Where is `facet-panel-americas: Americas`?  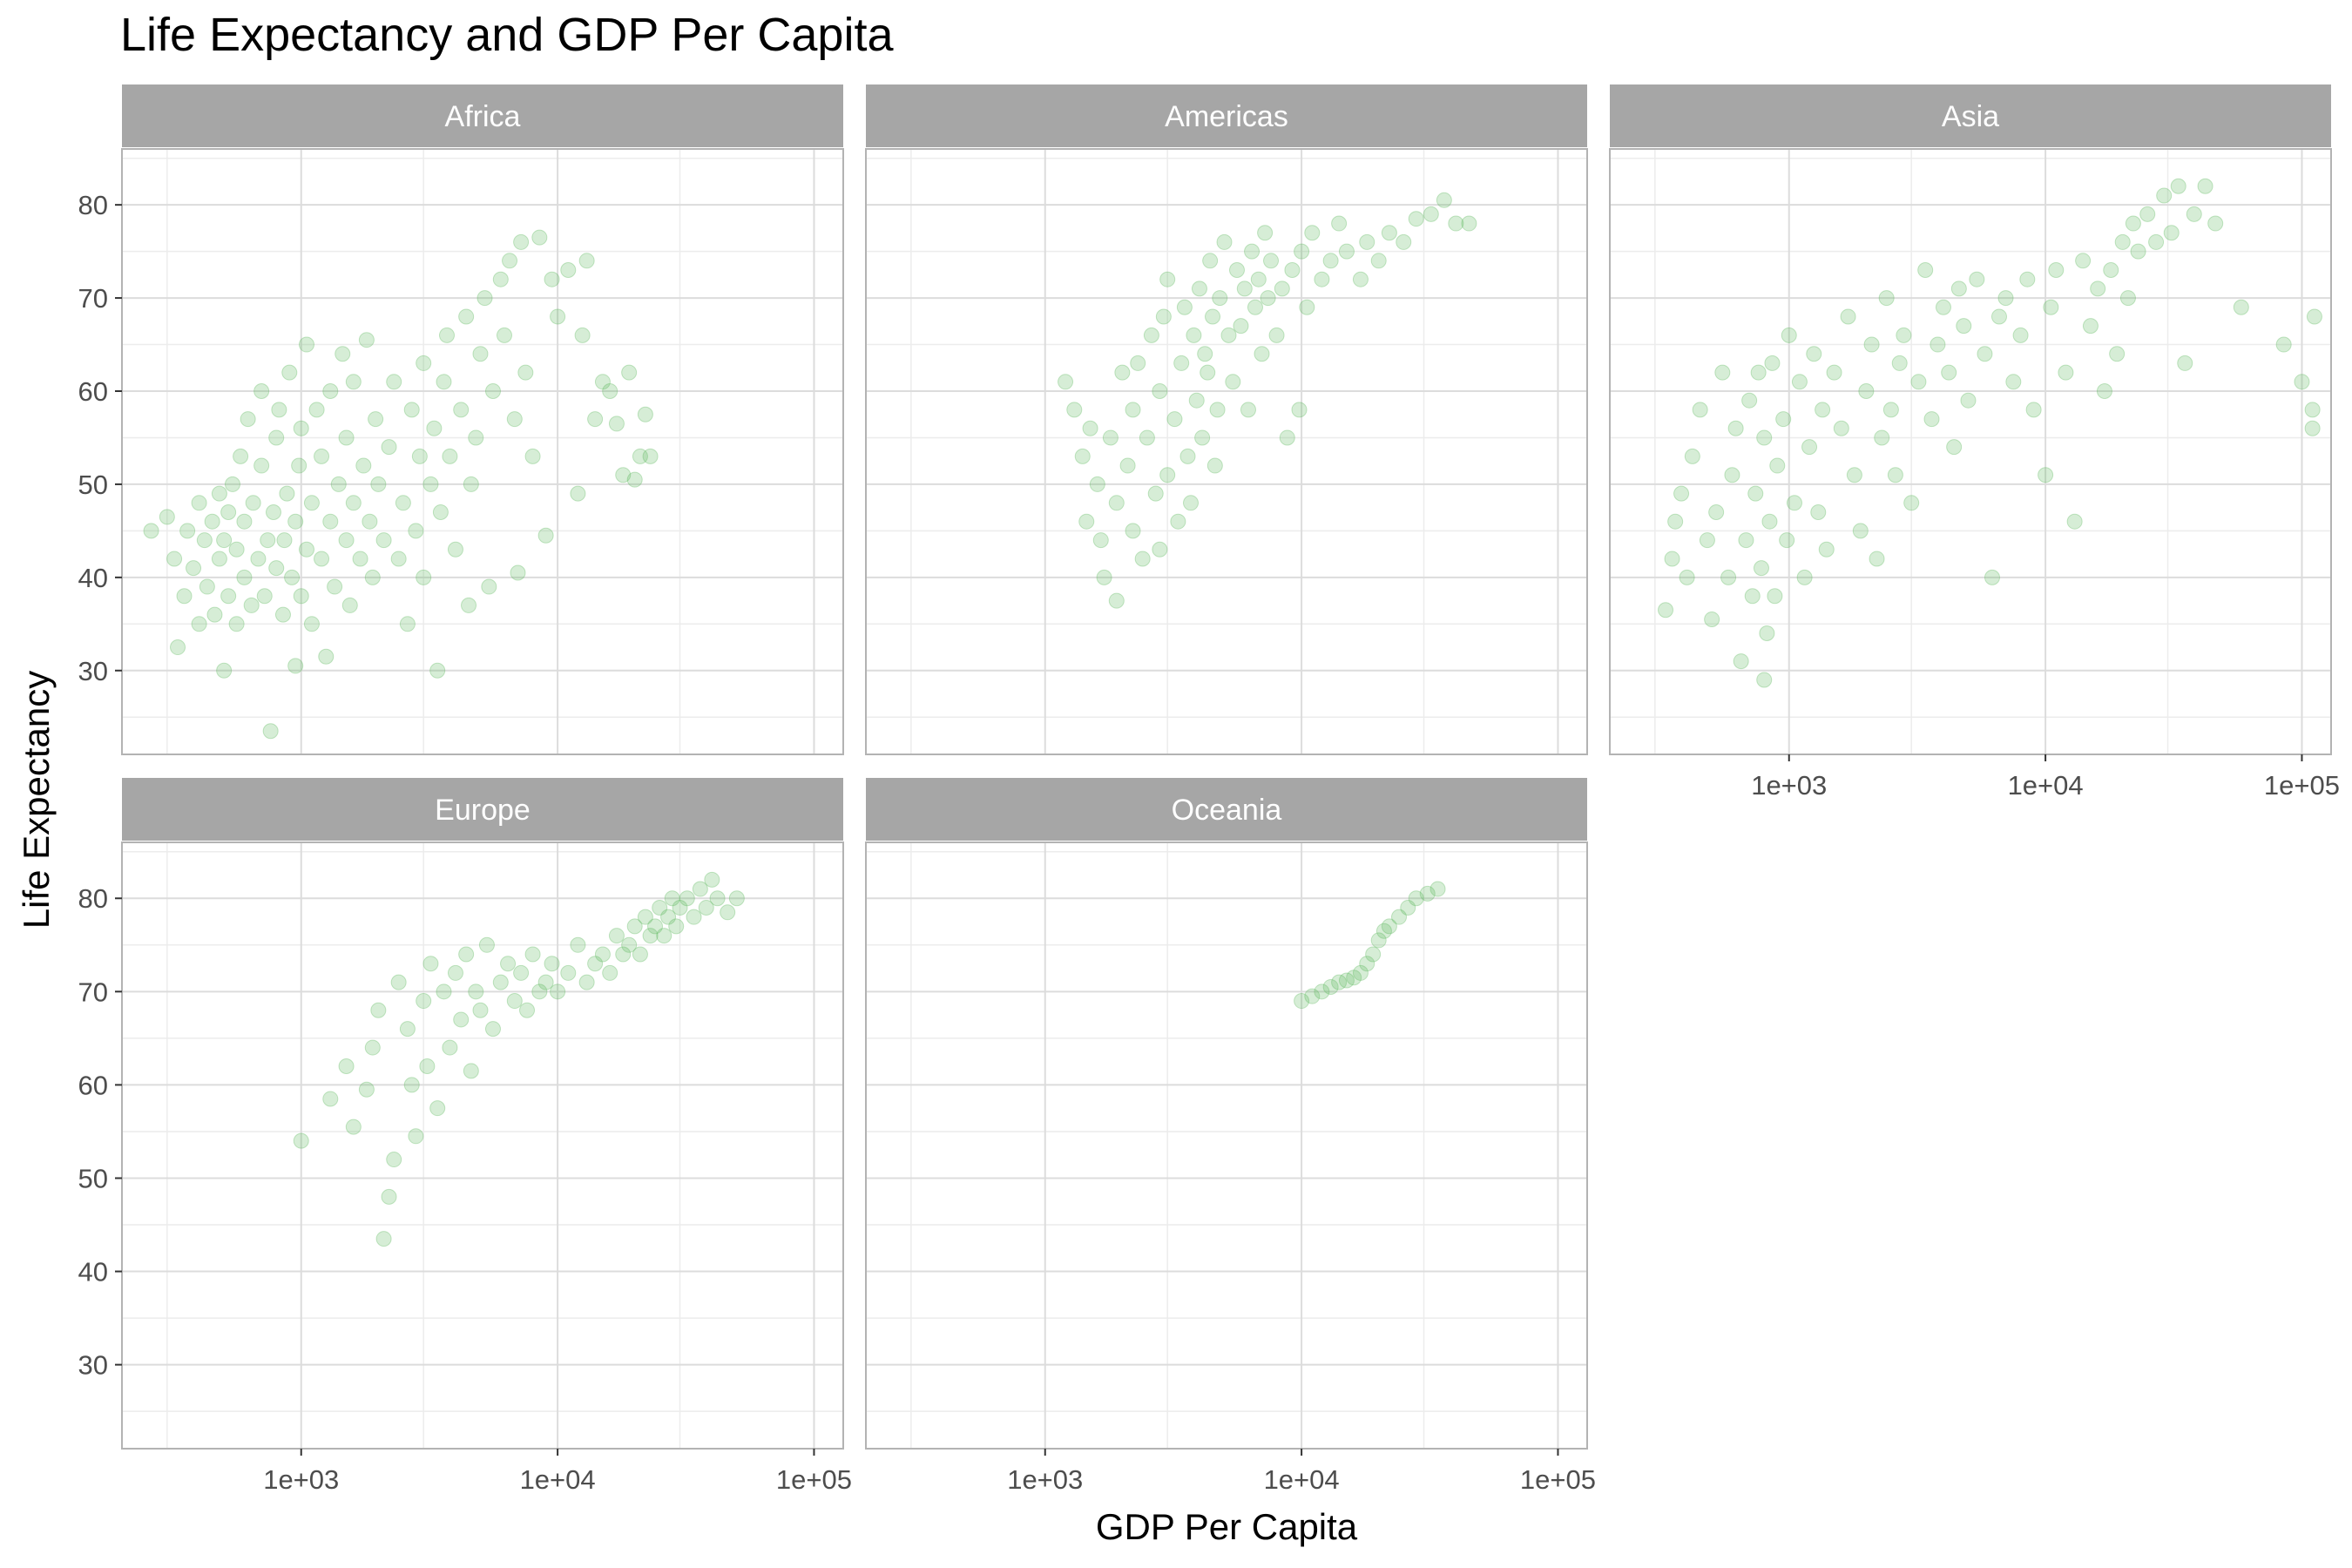
facet-panel-americas: Americas is located at coordinates (1226, 420).